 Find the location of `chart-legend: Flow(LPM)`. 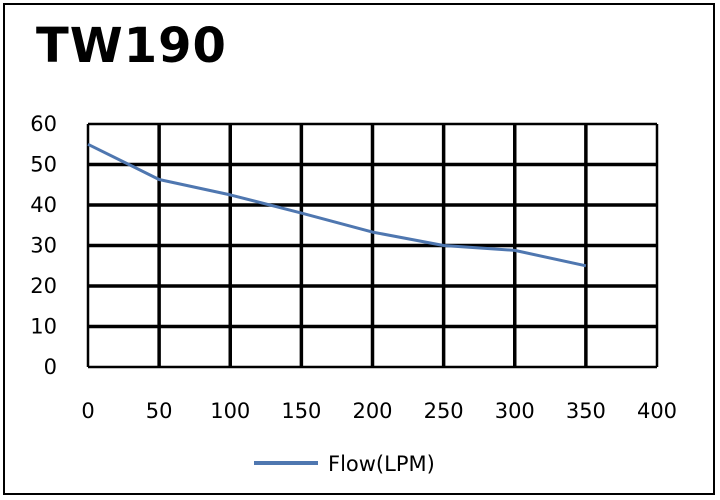

chart-legend: Flow(LPM) is located at coordinates (344, 464).